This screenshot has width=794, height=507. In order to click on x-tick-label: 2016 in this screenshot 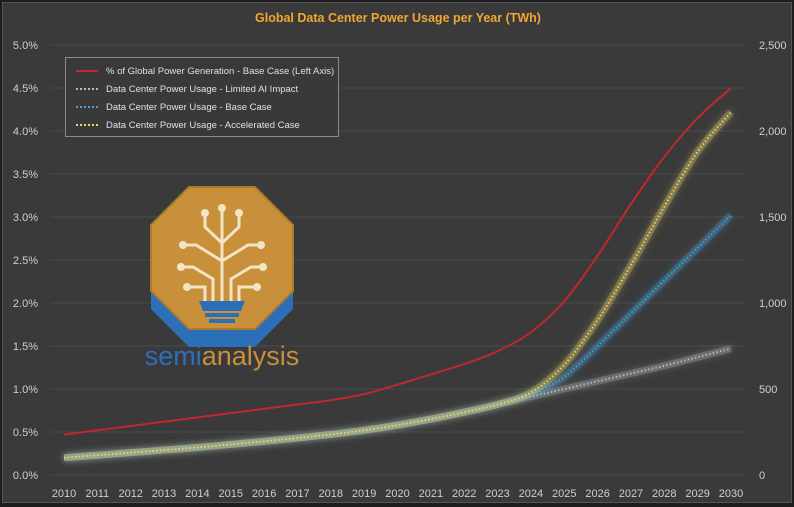, I will do `click(264, 494)`.